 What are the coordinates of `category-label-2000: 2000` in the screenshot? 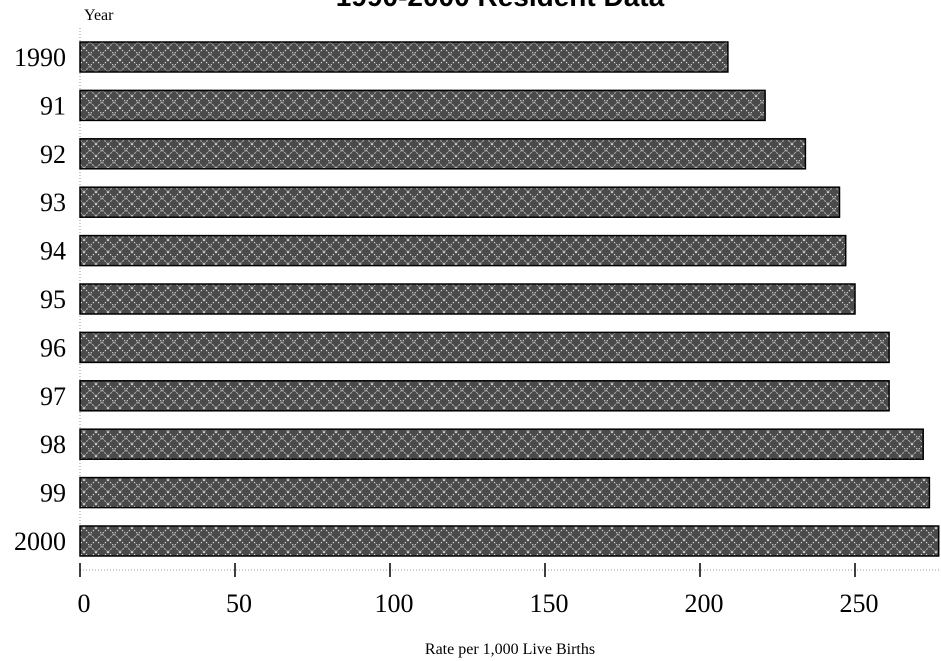 It's located at (40, 541).